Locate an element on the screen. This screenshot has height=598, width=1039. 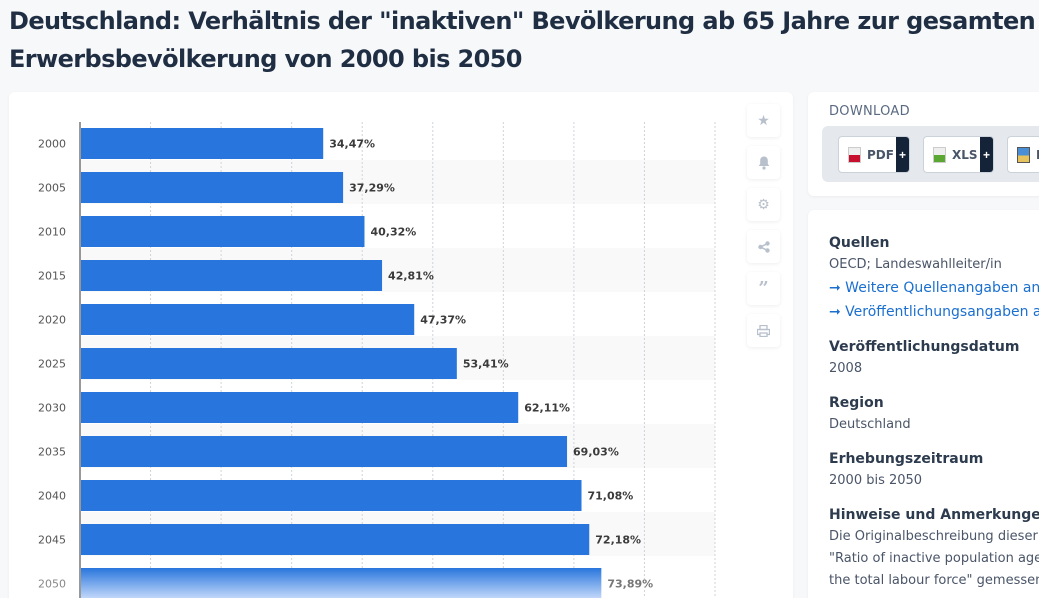
category-label-2000: 2000 is located at coordinates (52, 144).